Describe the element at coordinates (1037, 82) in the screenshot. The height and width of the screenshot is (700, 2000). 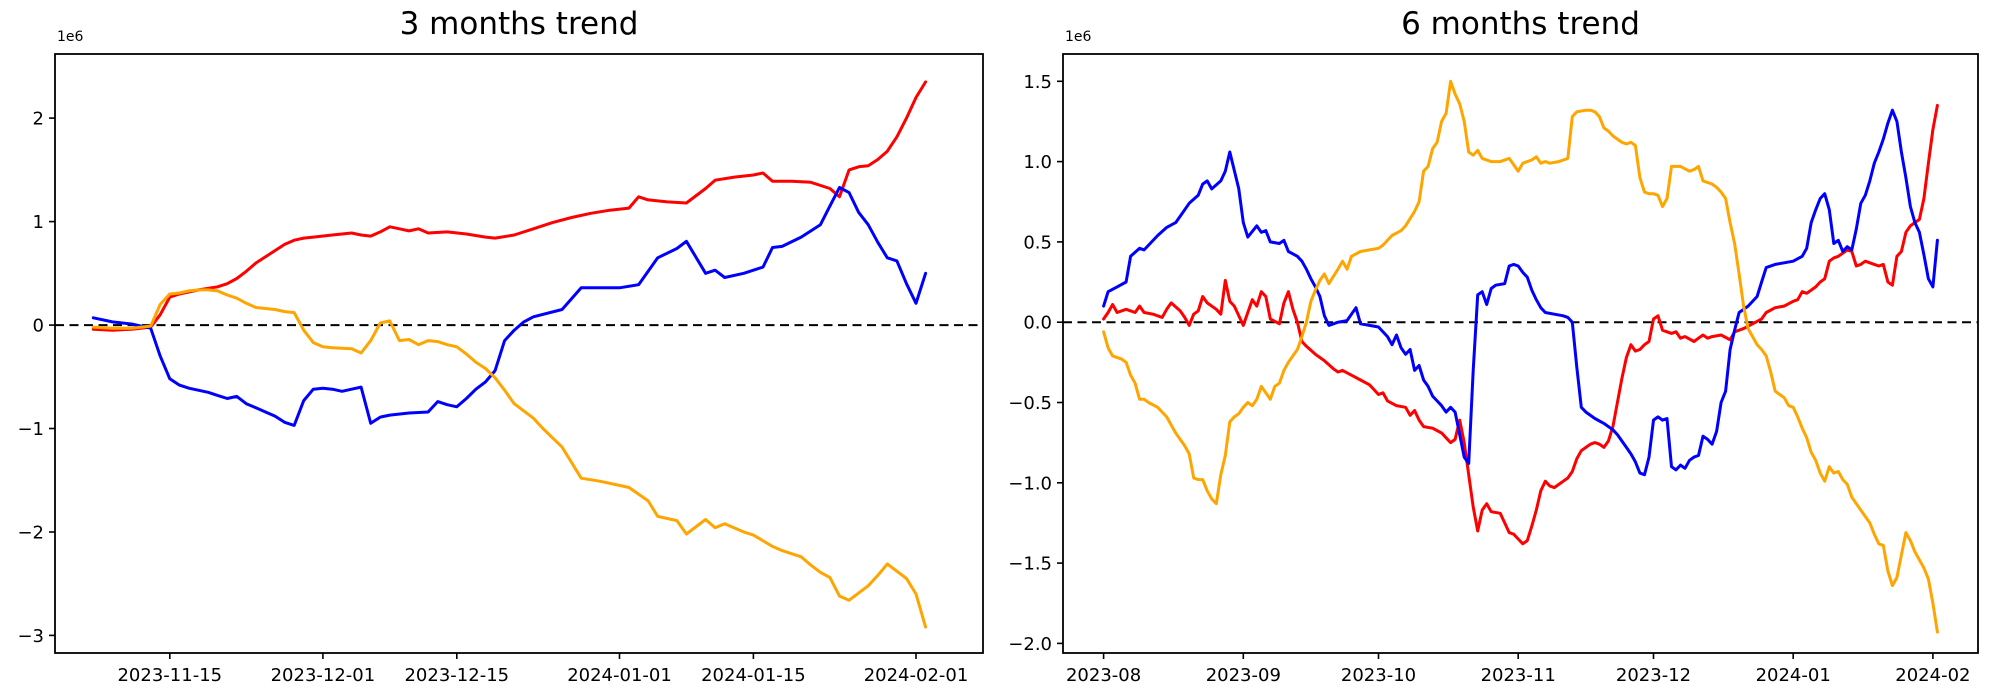
I see `y-tick-label: 1.5` at that location.